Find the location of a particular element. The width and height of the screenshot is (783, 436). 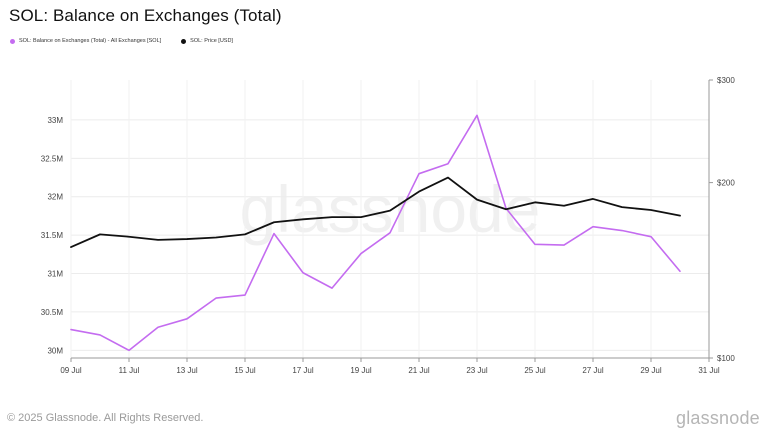

x-tick-label: 21 Jul is located at coordinates (419, 370).